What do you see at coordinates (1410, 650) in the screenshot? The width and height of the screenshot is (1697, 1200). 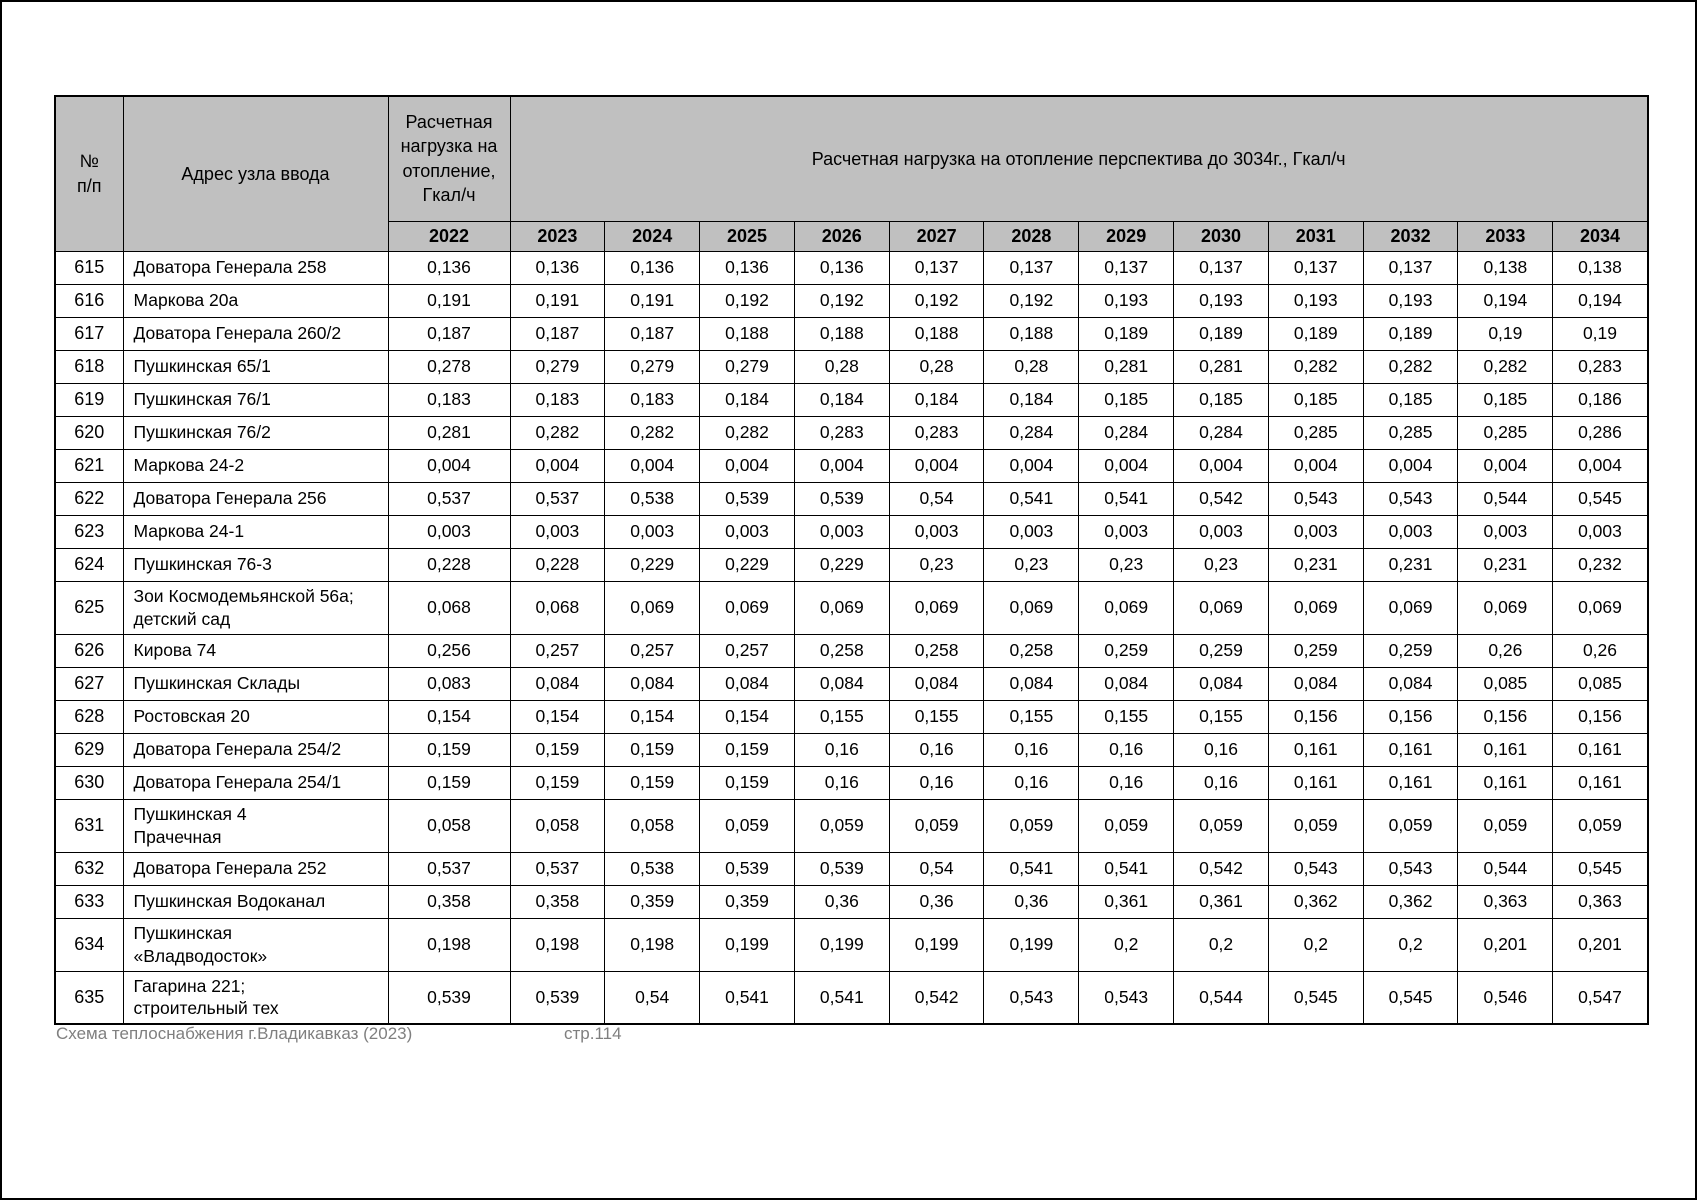 I see `load-value: 0,259` at bounding box center [1410, 650].